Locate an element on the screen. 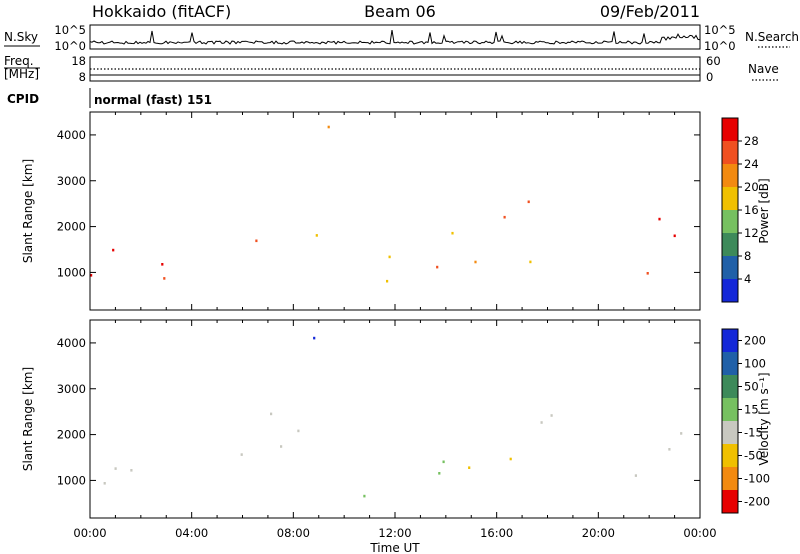 The height and width of the screenshot is (554, 800). noise-tick-high-left: 10^5 is located at coordinates (70, 30).